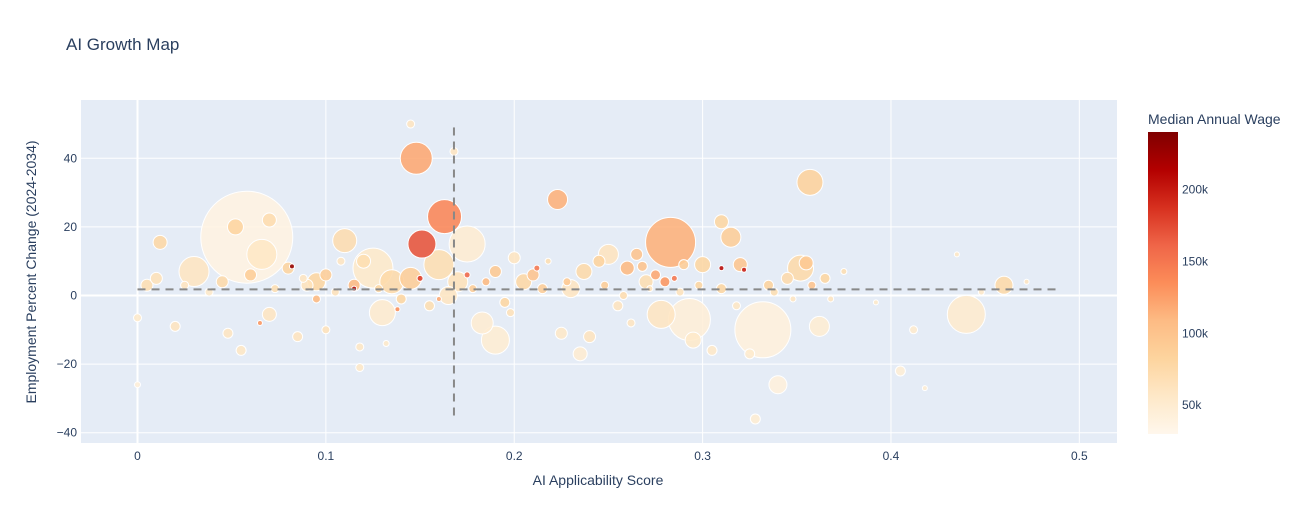  I want to click on y-tick-label: 0, so click(73, 296).